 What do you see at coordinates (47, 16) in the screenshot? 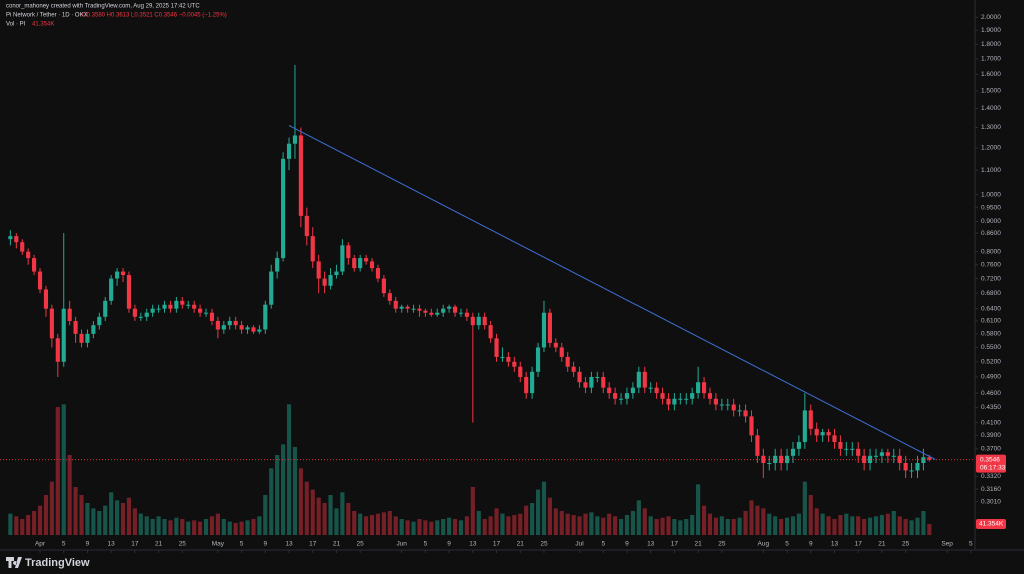
I see `symbol: Pi Network / Tether · 1D · OKX` at bounding box center [47, 16].